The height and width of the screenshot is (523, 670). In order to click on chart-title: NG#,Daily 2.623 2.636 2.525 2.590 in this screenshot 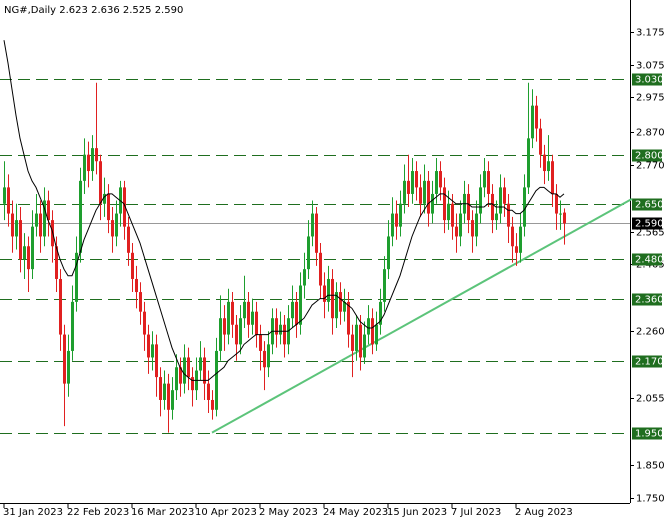, I will do `click(93, 10)`.